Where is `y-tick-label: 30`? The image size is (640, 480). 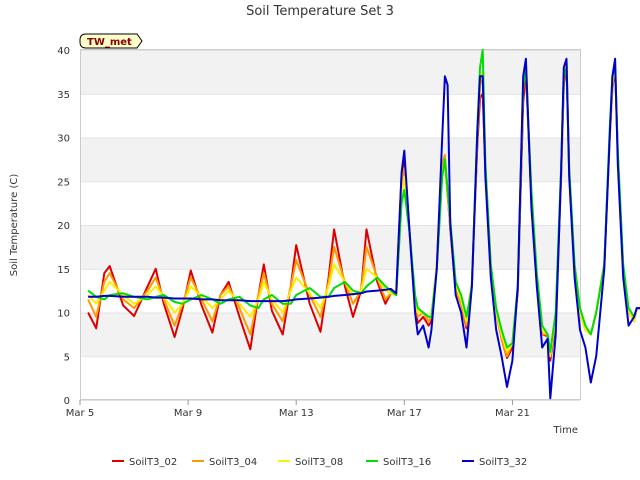
y-tick-label: 30 is located at coordinates (63, 139).